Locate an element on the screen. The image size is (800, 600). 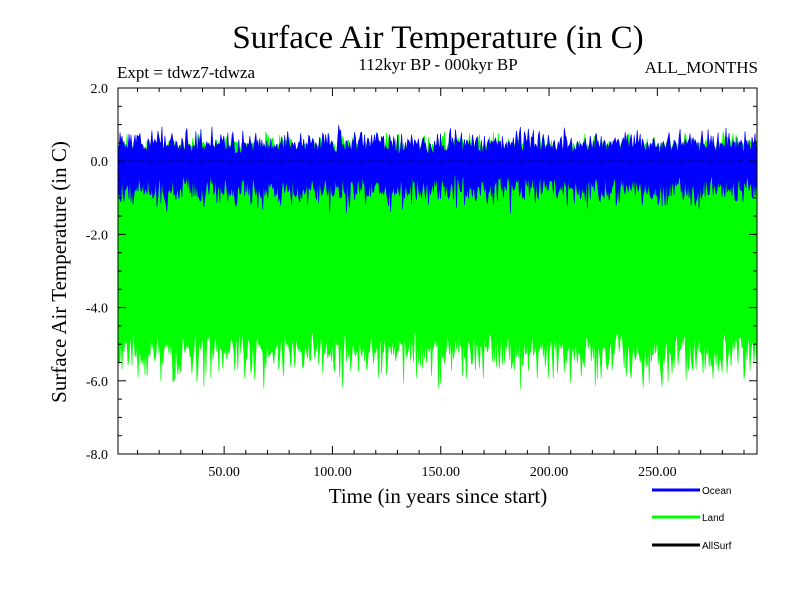
y-axis-label: Surface Air Temperature (in C) is located at coordinates (59, 272).